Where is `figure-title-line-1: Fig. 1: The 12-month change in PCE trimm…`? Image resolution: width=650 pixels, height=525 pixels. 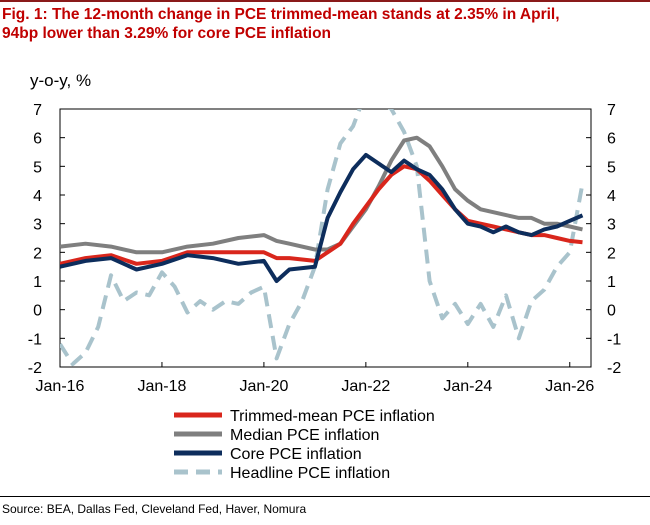 figure-title-line-1: Fig. 1: The 12-month change in PCE trimm… is located at coordinates (281, 14).